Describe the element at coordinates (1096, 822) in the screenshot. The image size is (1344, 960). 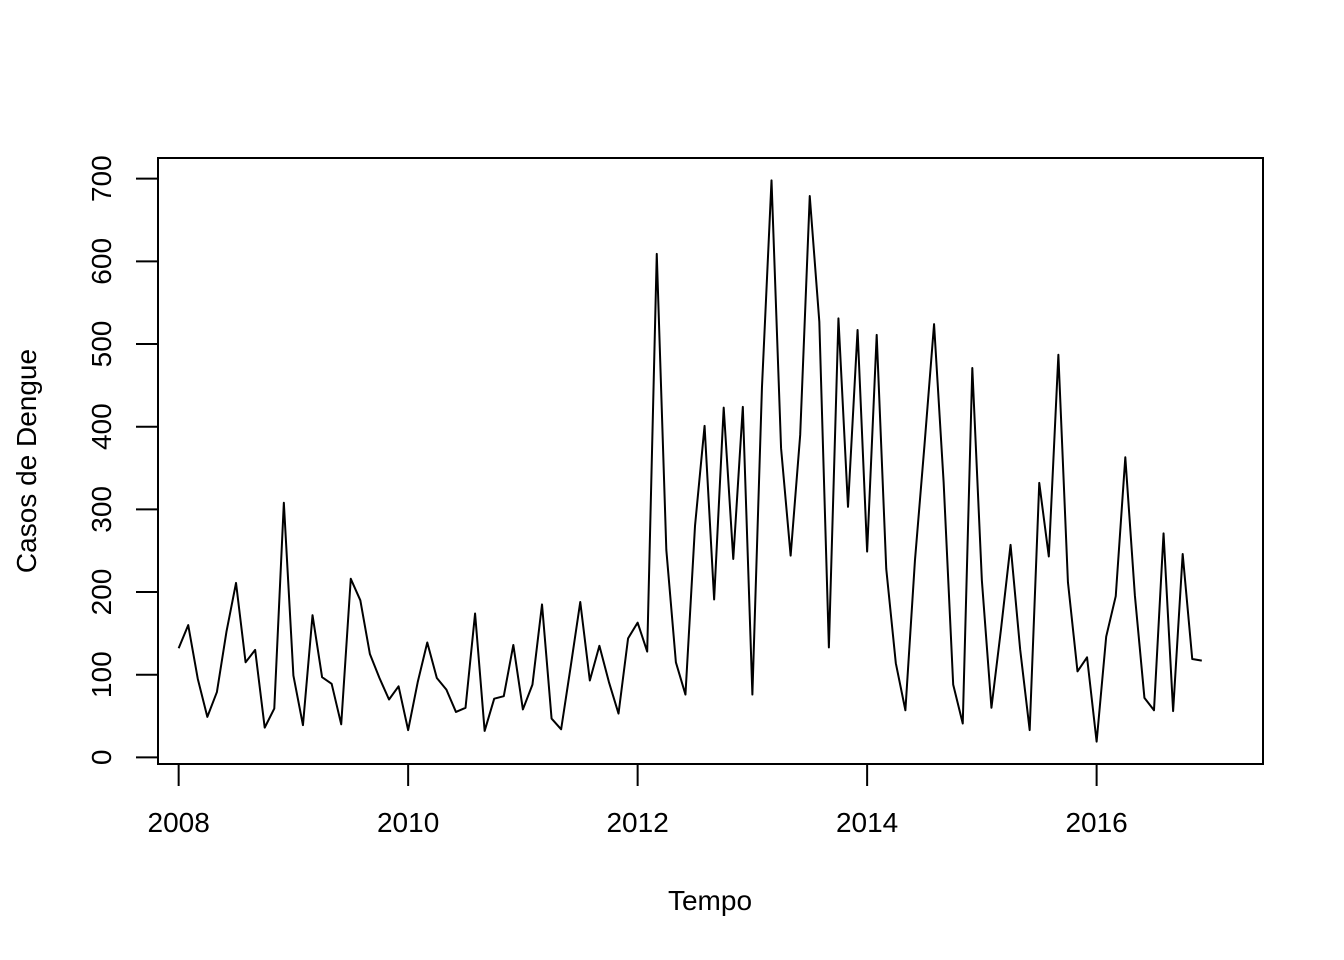
I see `x-tick-label: 2016` at that location.